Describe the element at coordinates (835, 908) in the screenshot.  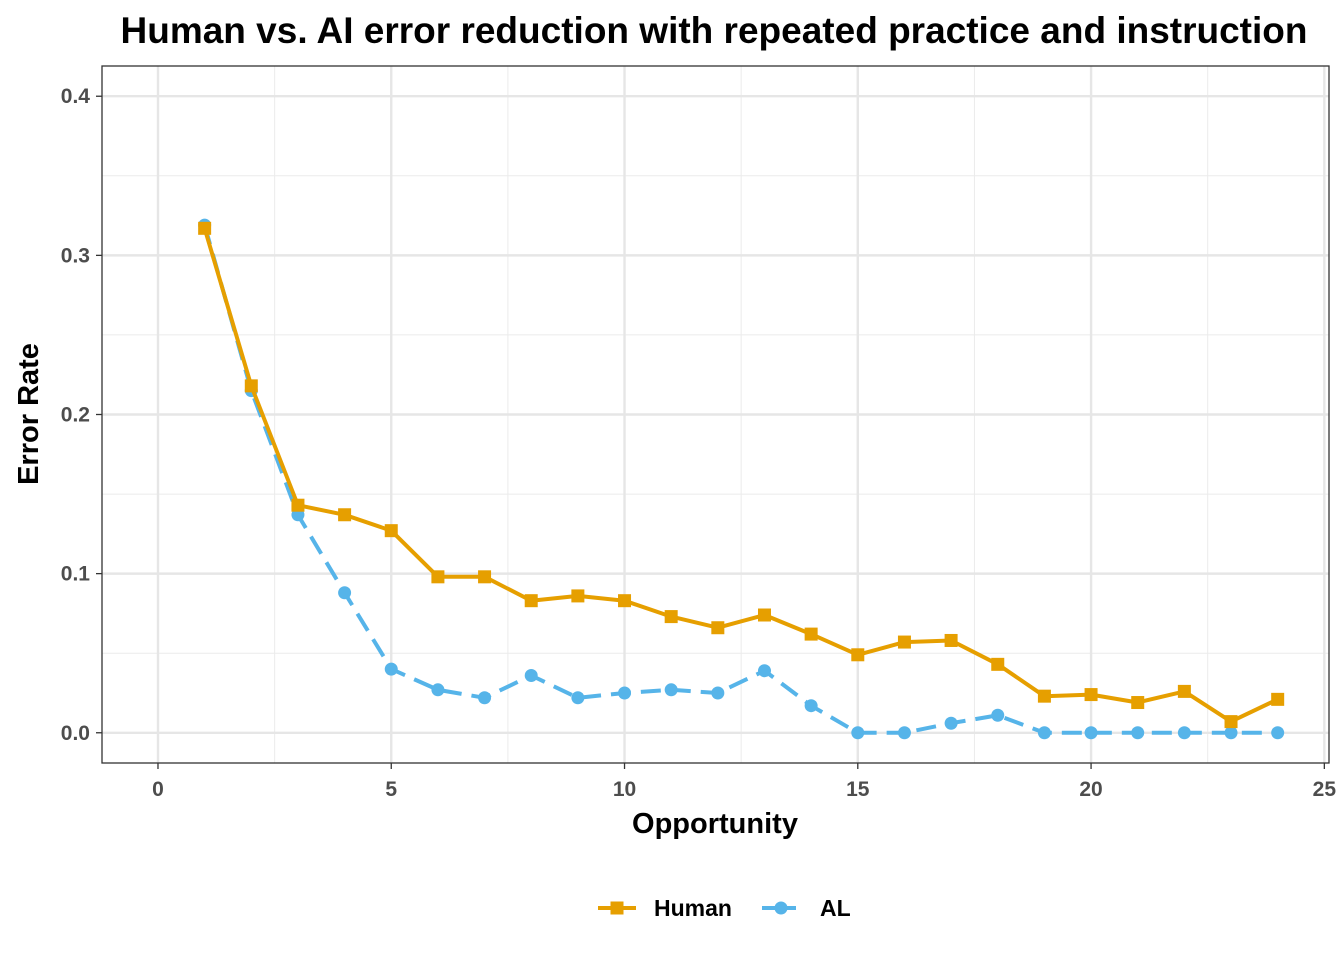
I see `legend-label-al: AL` at that location.